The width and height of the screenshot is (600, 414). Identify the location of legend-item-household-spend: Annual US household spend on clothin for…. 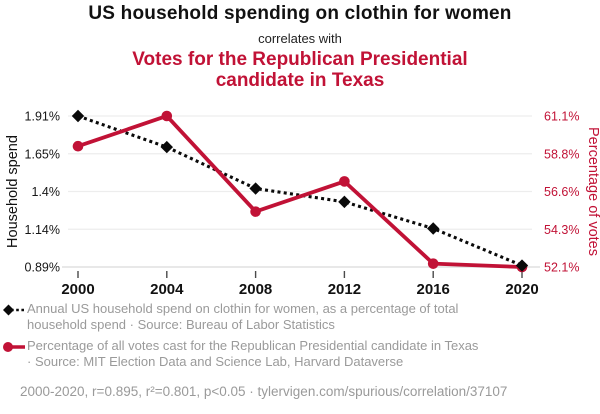
(296, 317).